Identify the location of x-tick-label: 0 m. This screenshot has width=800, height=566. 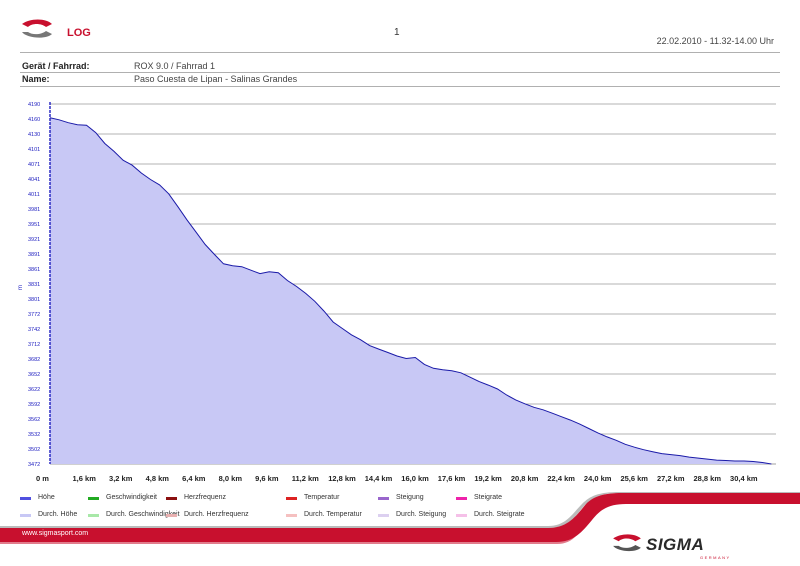
(42, 478).